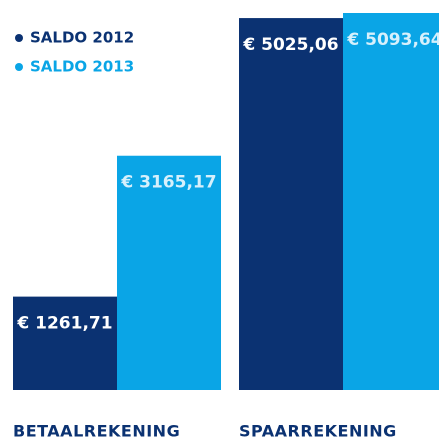  What do you see at coordinates (318, 430) in the screenshot?
I see `category-label: SPAARREKENING` at bounding box center [318, 430].